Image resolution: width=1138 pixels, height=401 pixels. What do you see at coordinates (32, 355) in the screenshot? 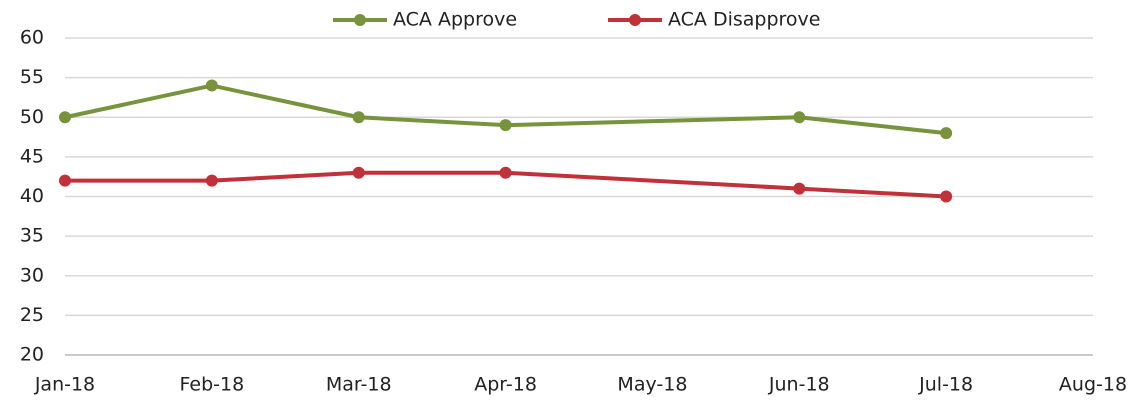
I see `y-tick-label: 20` at bounding box center [32, 355].